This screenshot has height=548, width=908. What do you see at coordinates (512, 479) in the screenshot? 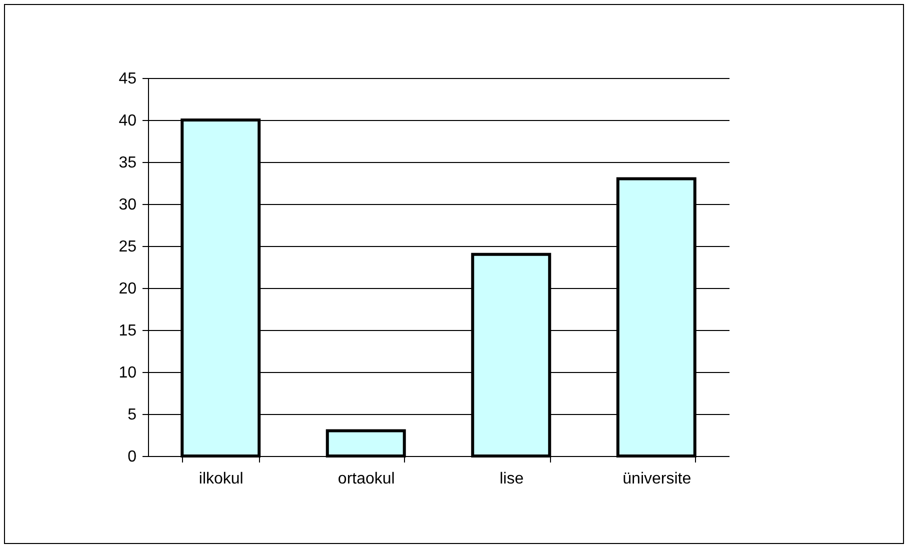
I see `x-tick-label: lise` at bounding box center [512, 479].